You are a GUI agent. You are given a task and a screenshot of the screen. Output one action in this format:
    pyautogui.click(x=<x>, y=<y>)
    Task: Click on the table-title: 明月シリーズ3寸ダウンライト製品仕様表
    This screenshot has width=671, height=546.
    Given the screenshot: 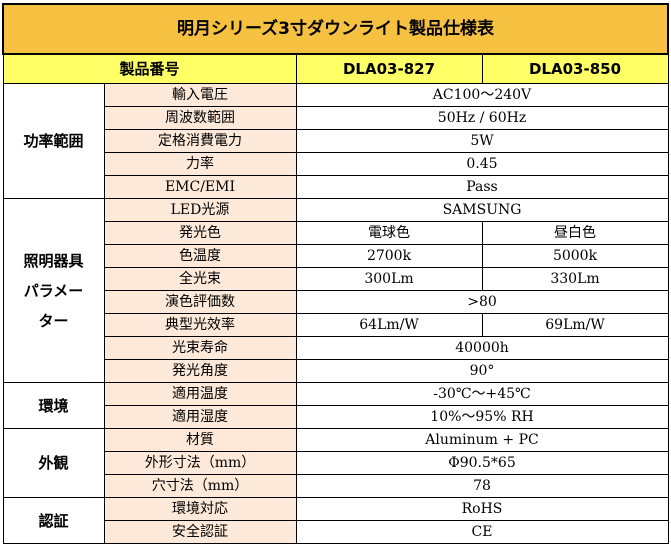 What is the action you would take?
    pyautogui.click(x=335, y=29)
    